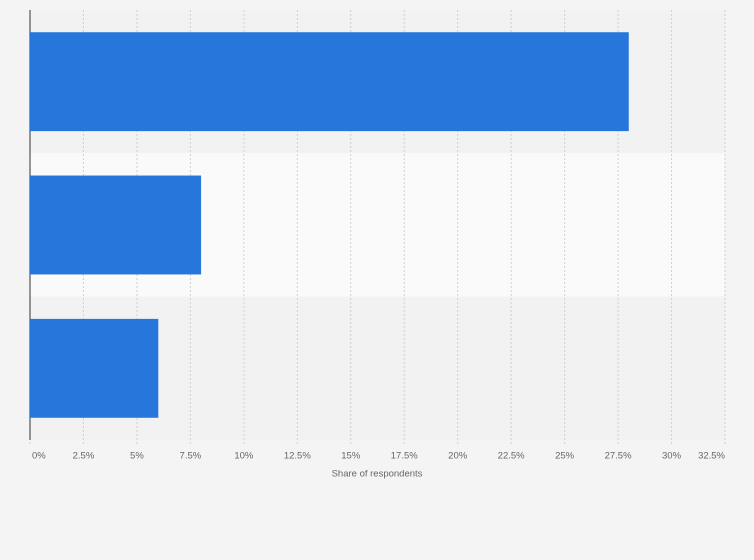 This screenshot has height=560, width=754. Describe the element at coordinates (377, 474) in the screenshot. I see `x-axis-label: Share of respondents` at that location.